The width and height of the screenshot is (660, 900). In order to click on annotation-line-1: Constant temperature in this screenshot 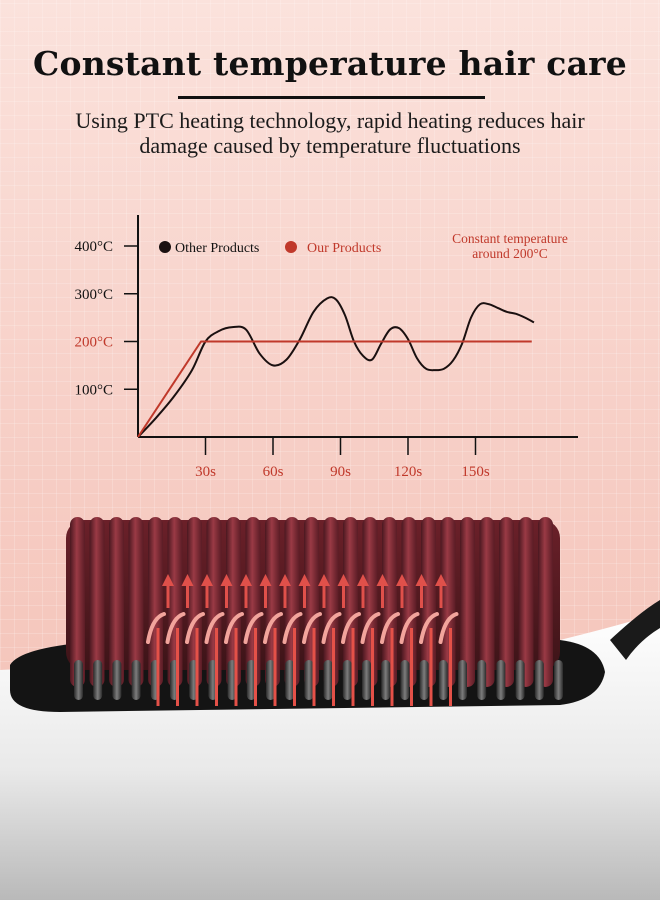, I will do `click(510, 238)`.